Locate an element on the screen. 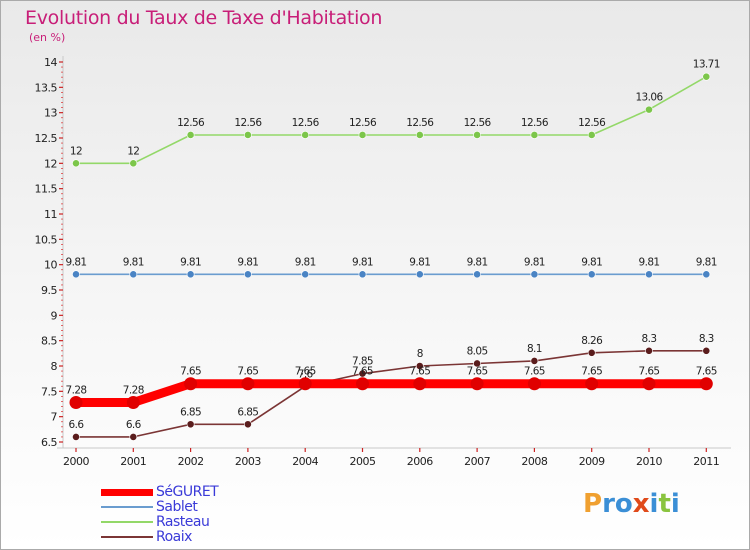 This screenshot has height=550, width=750. data-label: 8.3 is located at coordinates (649, 339).